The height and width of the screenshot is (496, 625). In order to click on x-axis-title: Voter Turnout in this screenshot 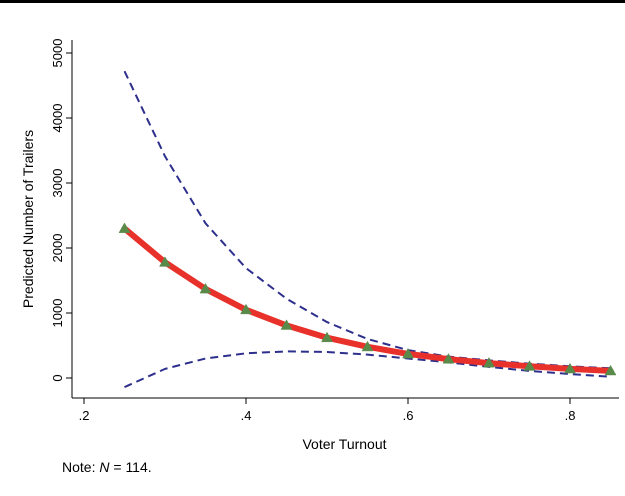, I will do `click(344, 444)`.